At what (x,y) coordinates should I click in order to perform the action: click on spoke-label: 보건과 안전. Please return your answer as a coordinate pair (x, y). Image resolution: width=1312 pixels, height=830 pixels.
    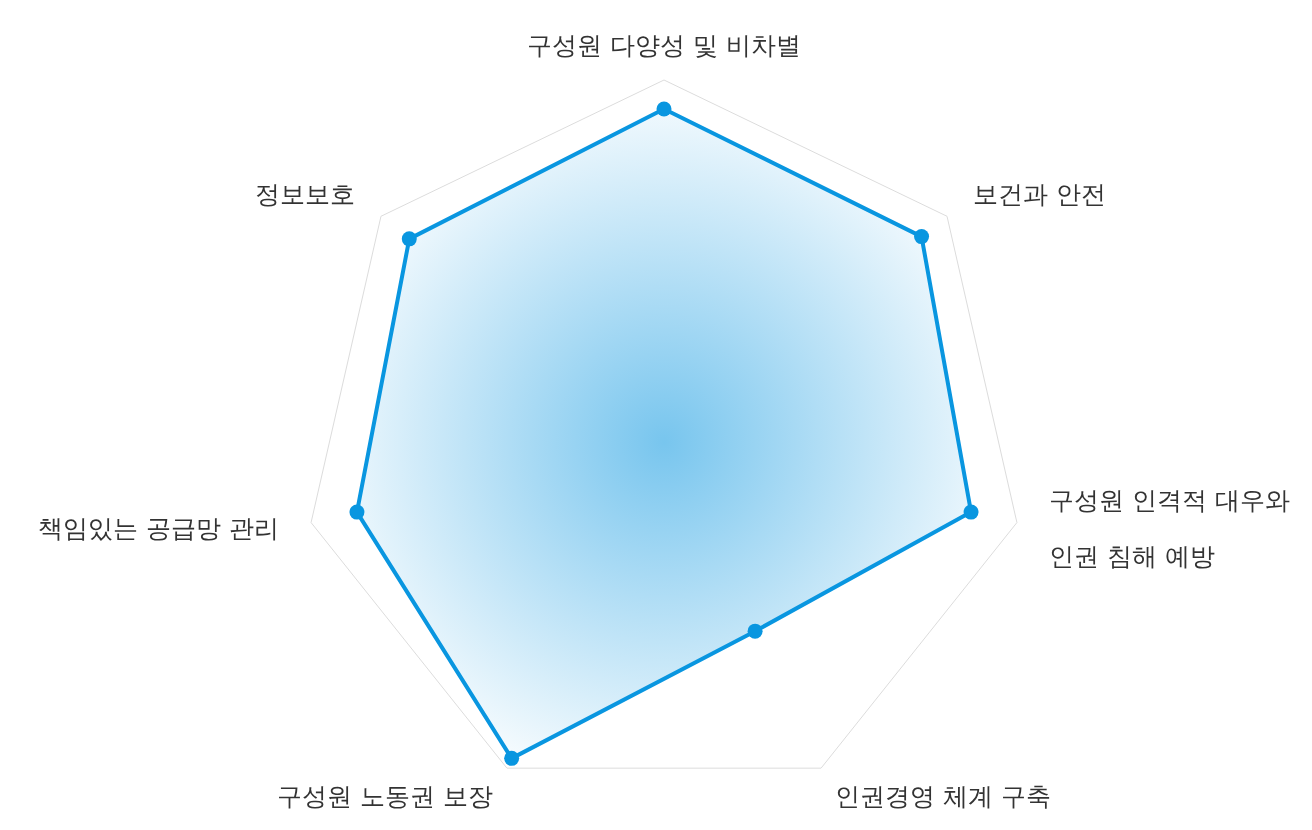
    Looking at the image, I should click on (1039, 194).